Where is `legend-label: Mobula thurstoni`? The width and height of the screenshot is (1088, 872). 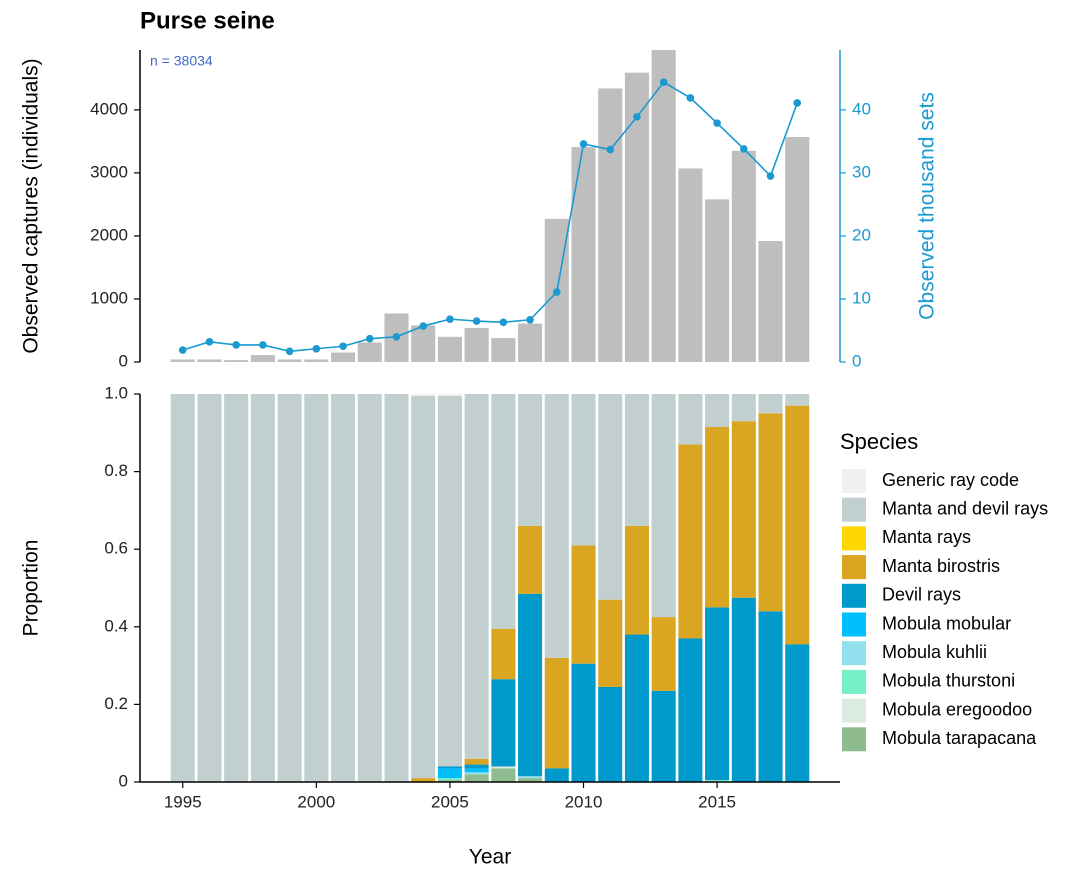
legend-label: Mobula thurstoni is located at coordinates (948, 681).